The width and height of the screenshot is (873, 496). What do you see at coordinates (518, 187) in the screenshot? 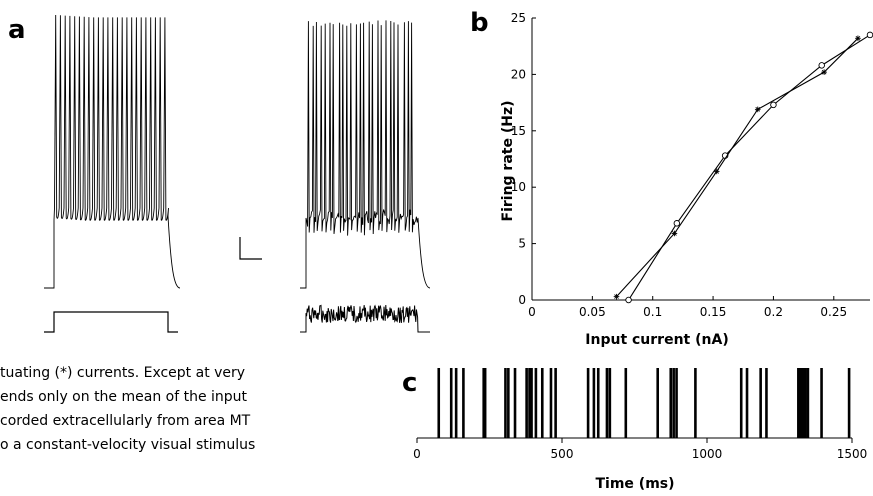
I see `y-tick-label: 10` at bounding box center [518, 187].